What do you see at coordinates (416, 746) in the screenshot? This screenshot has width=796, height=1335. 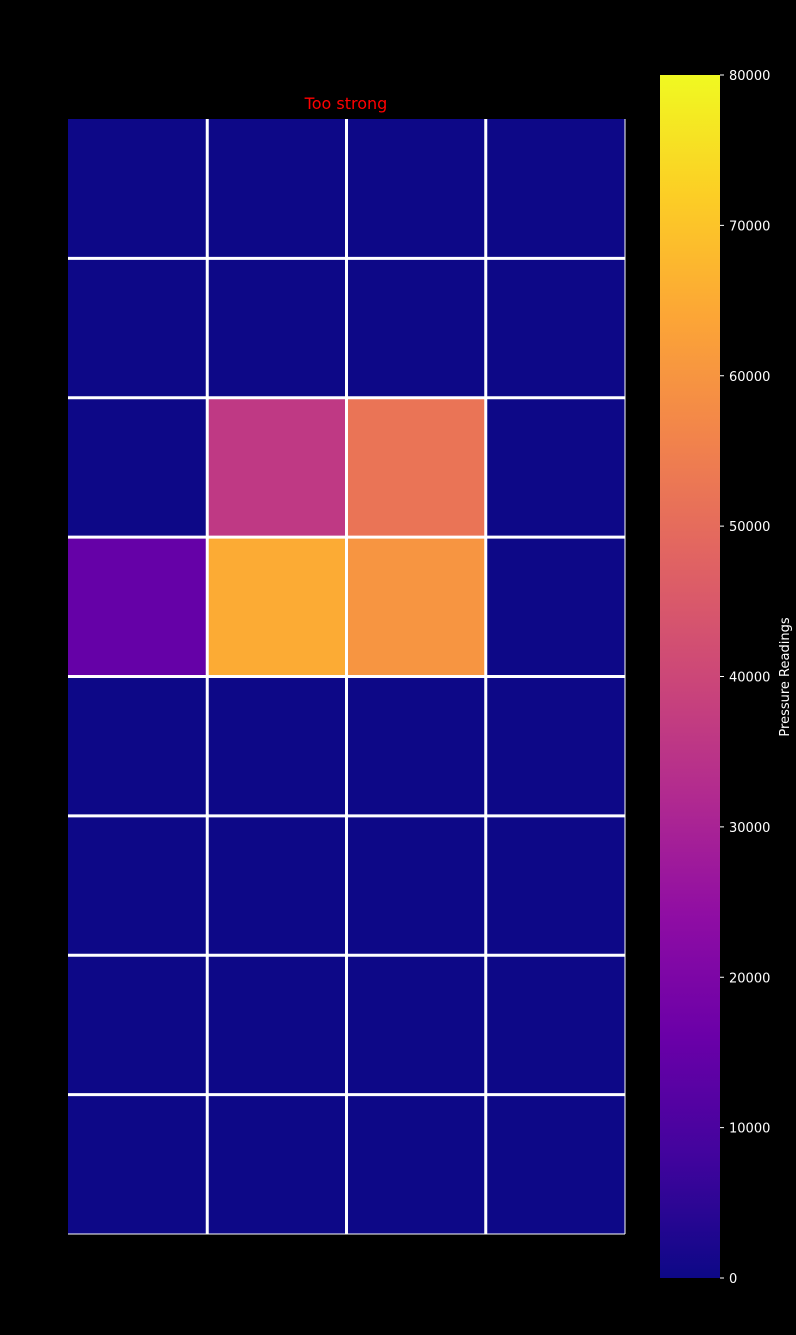 I see `heatmap-cell-r4-c2` at bounding box center [416, 746].